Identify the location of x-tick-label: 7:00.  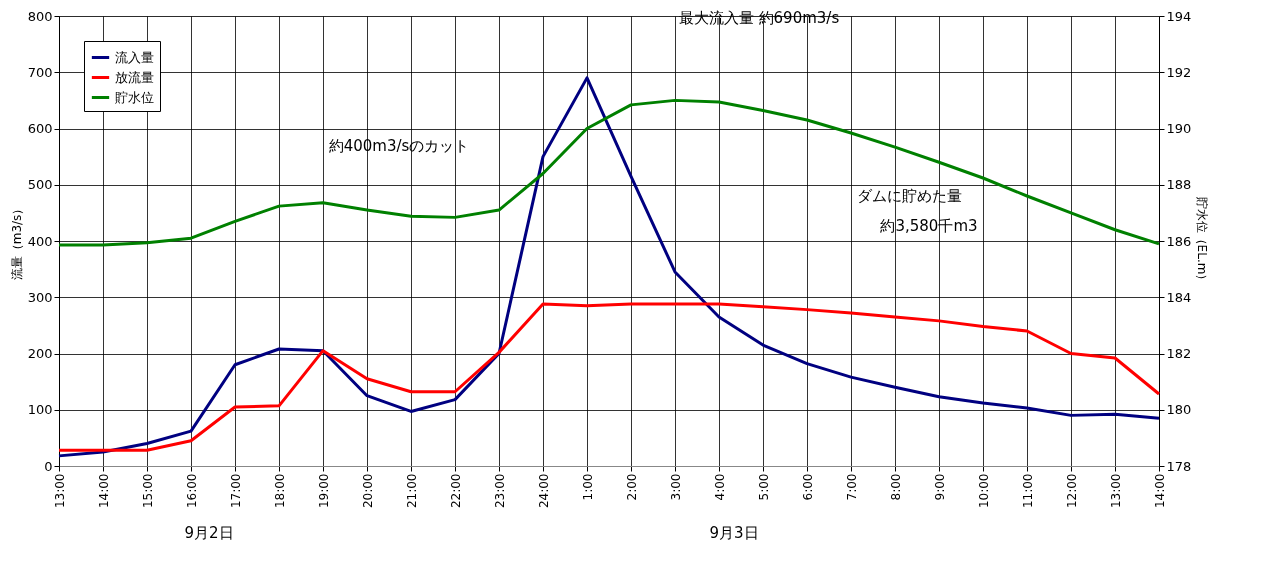
(851, 487).